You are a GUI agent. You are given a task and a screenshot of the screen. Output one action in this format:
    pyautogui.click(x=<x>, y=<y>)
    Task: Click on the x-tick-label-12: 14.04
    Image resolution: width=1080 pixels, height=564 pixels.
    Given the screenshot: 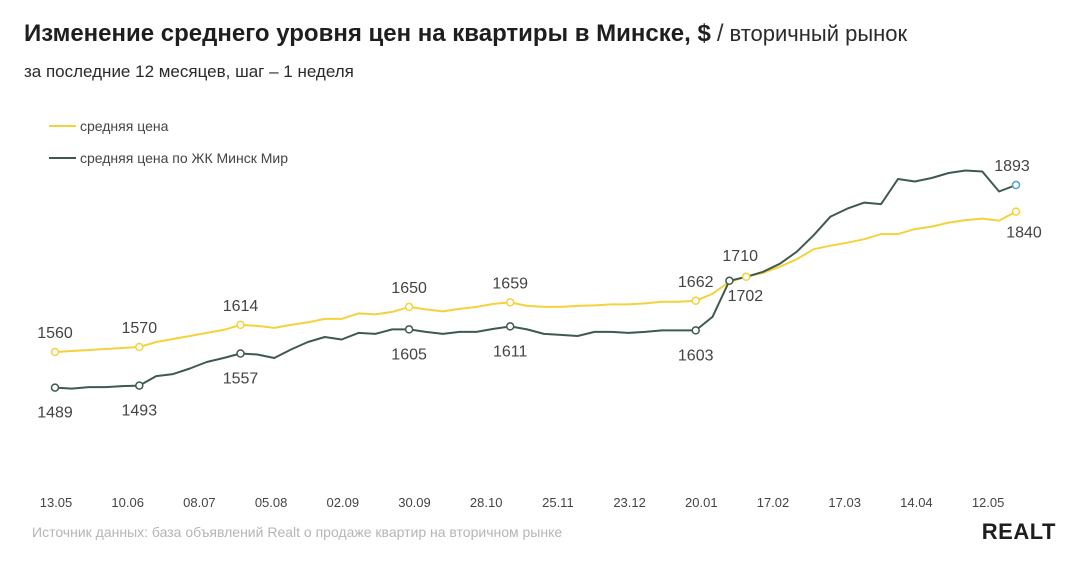 What is the action you would take?
    pyautogui.click(x=916, y=502)
    